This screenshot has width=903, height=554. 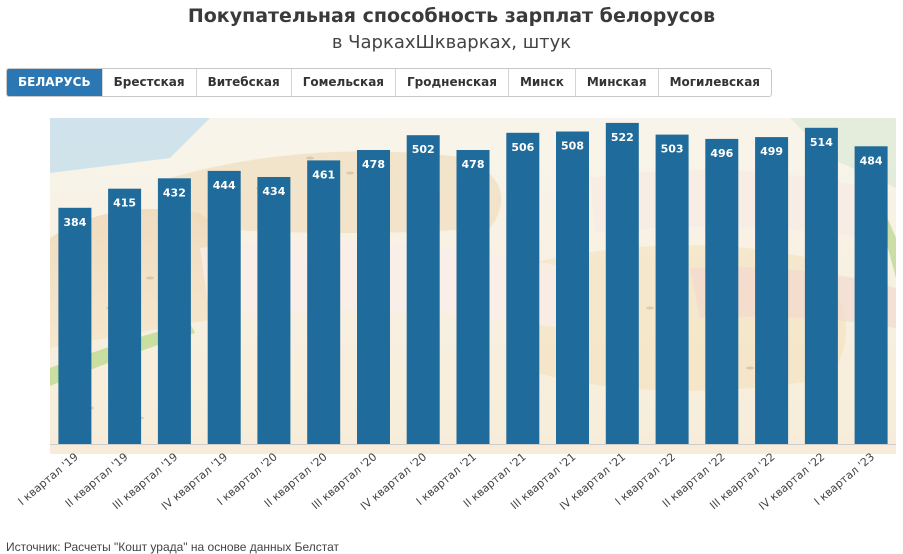 I want to click on tab-vitebsk: Витебская, so click(x=244, y=82).